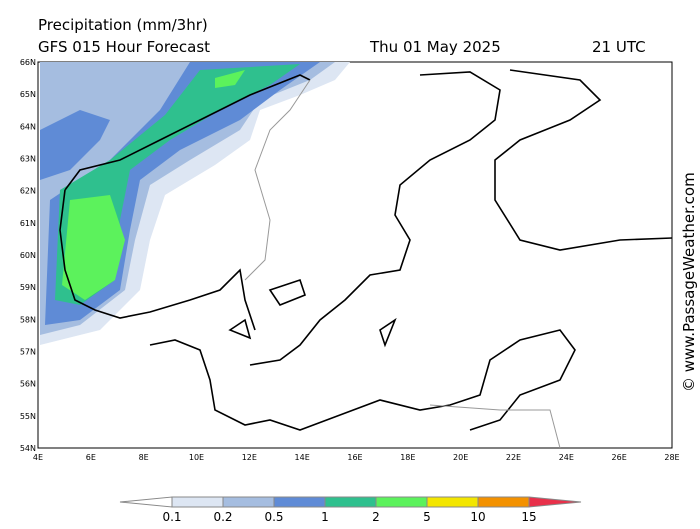 Image resolution: width=700 pixels, height=529 pixels. Describe the element at coordinates (28, 319) in the screenshot. I see `lat-label: 58N` at that location.